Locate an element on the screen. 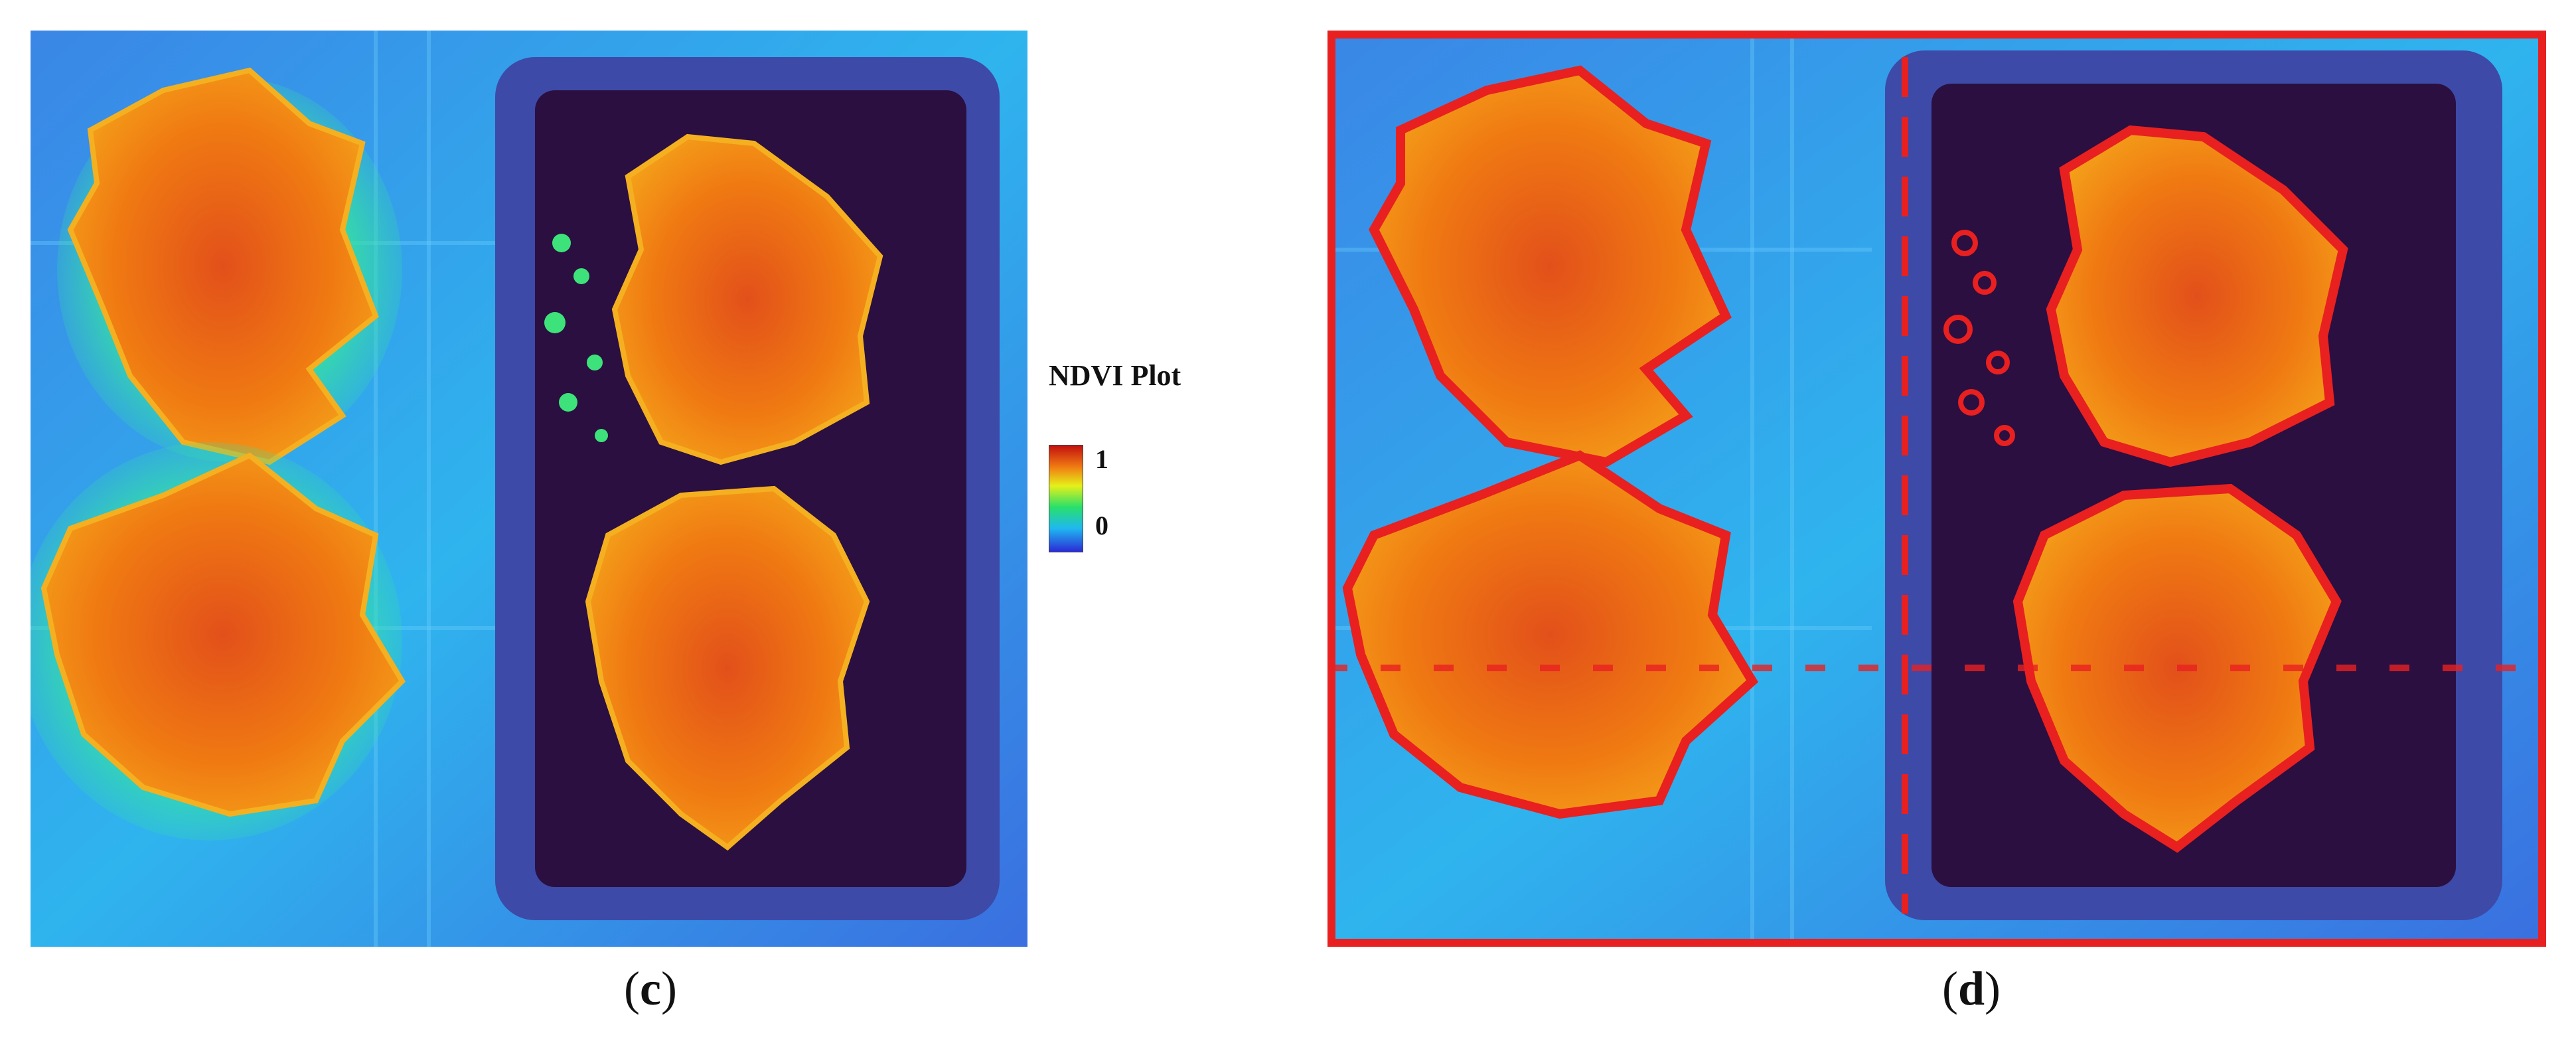 Image resolution: width=2576 pixels, height=1051 pixels. ndvi-legend: NDVI Plot 1 0 is located at coordinates (1162, 455).